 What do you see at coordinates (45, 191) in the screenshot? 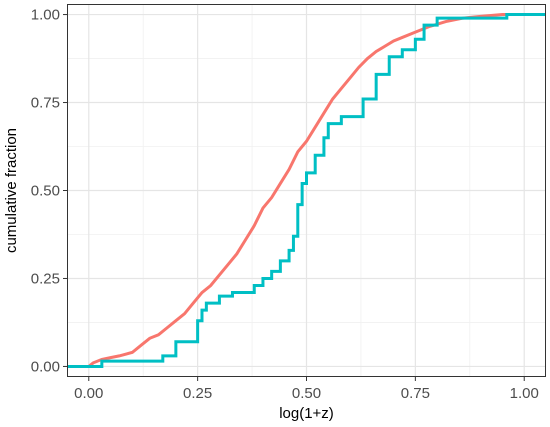
I see `y-tick-label: 0.50` at bounding box center [45, 191].